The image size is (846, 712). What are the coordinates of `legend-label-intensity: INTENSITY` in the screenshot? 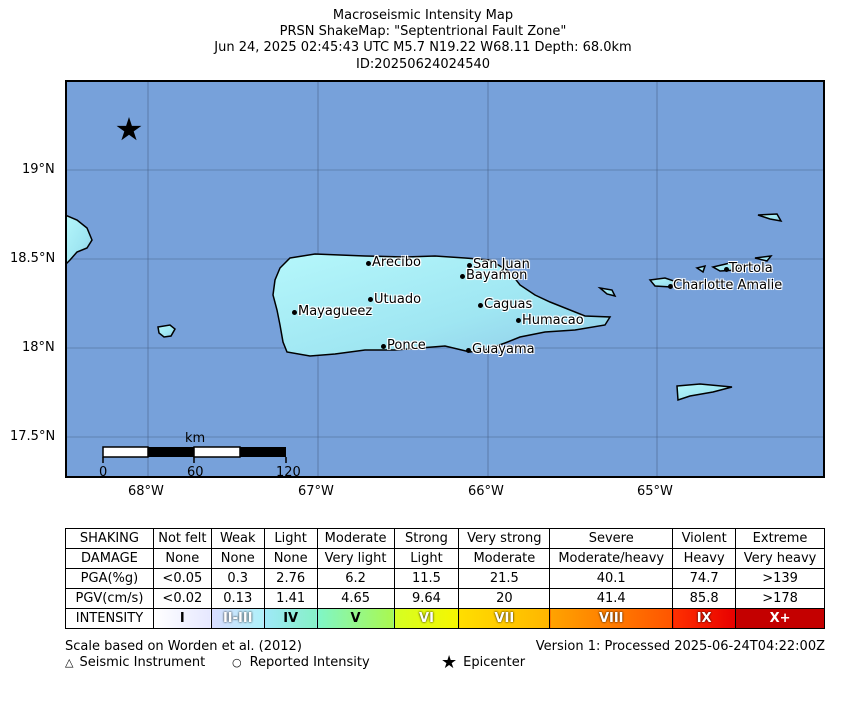 It's located at (109, 618).